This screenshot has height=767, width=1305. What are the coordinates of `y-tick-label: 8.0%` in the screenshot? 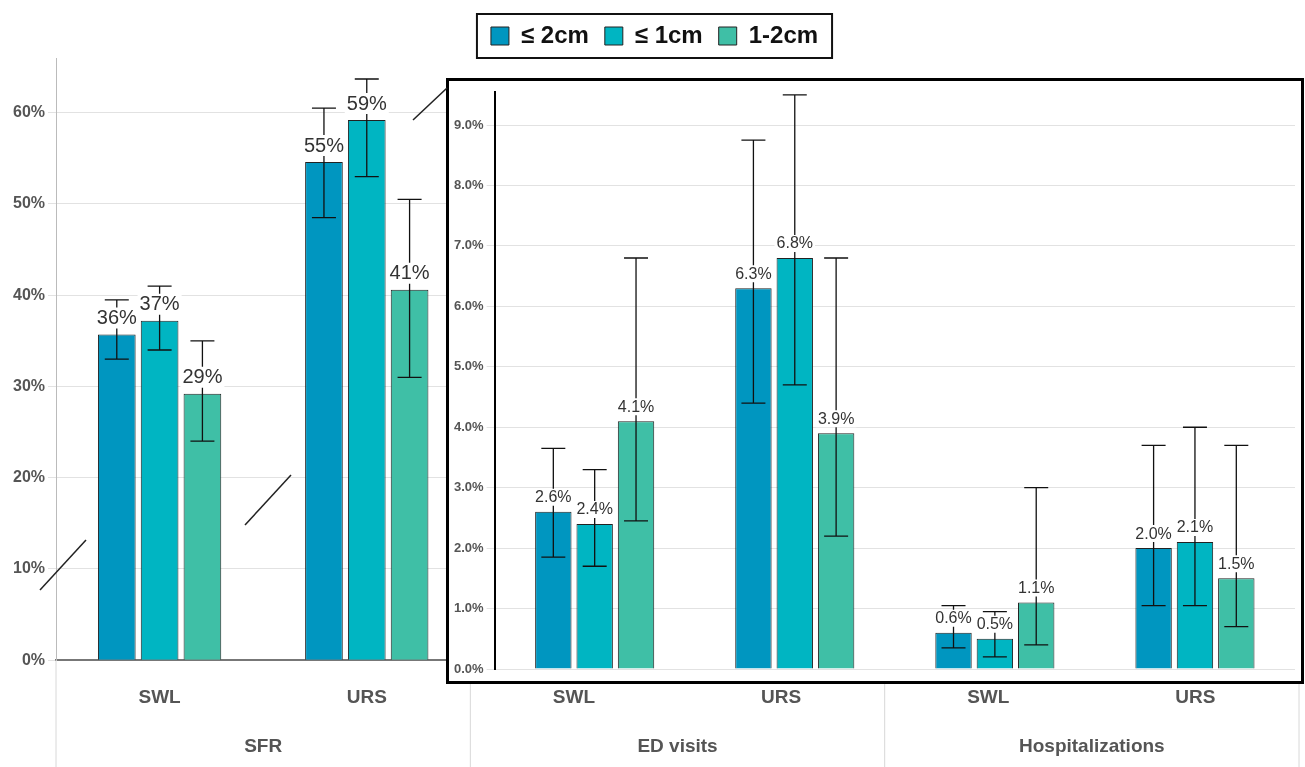 It's located at (469, 185).